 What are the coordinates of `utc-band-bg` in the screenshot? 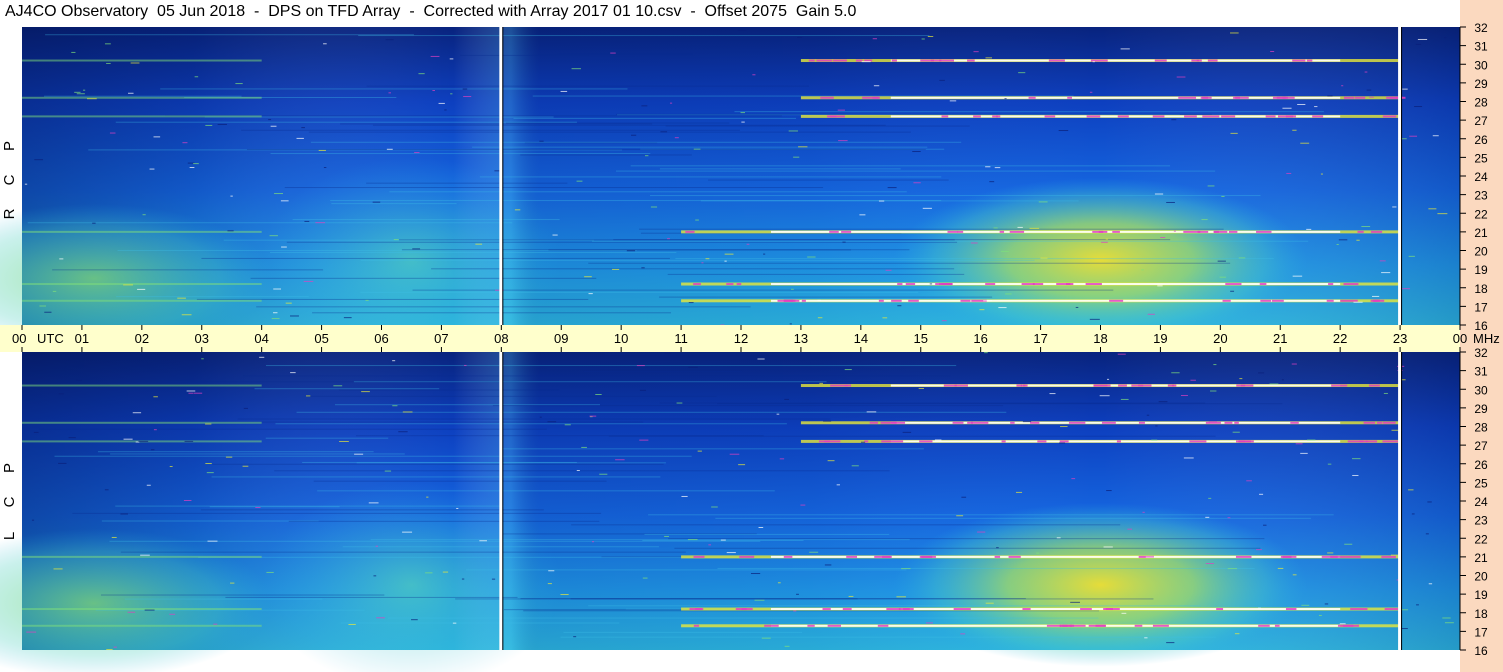 It's located at (730, 338).